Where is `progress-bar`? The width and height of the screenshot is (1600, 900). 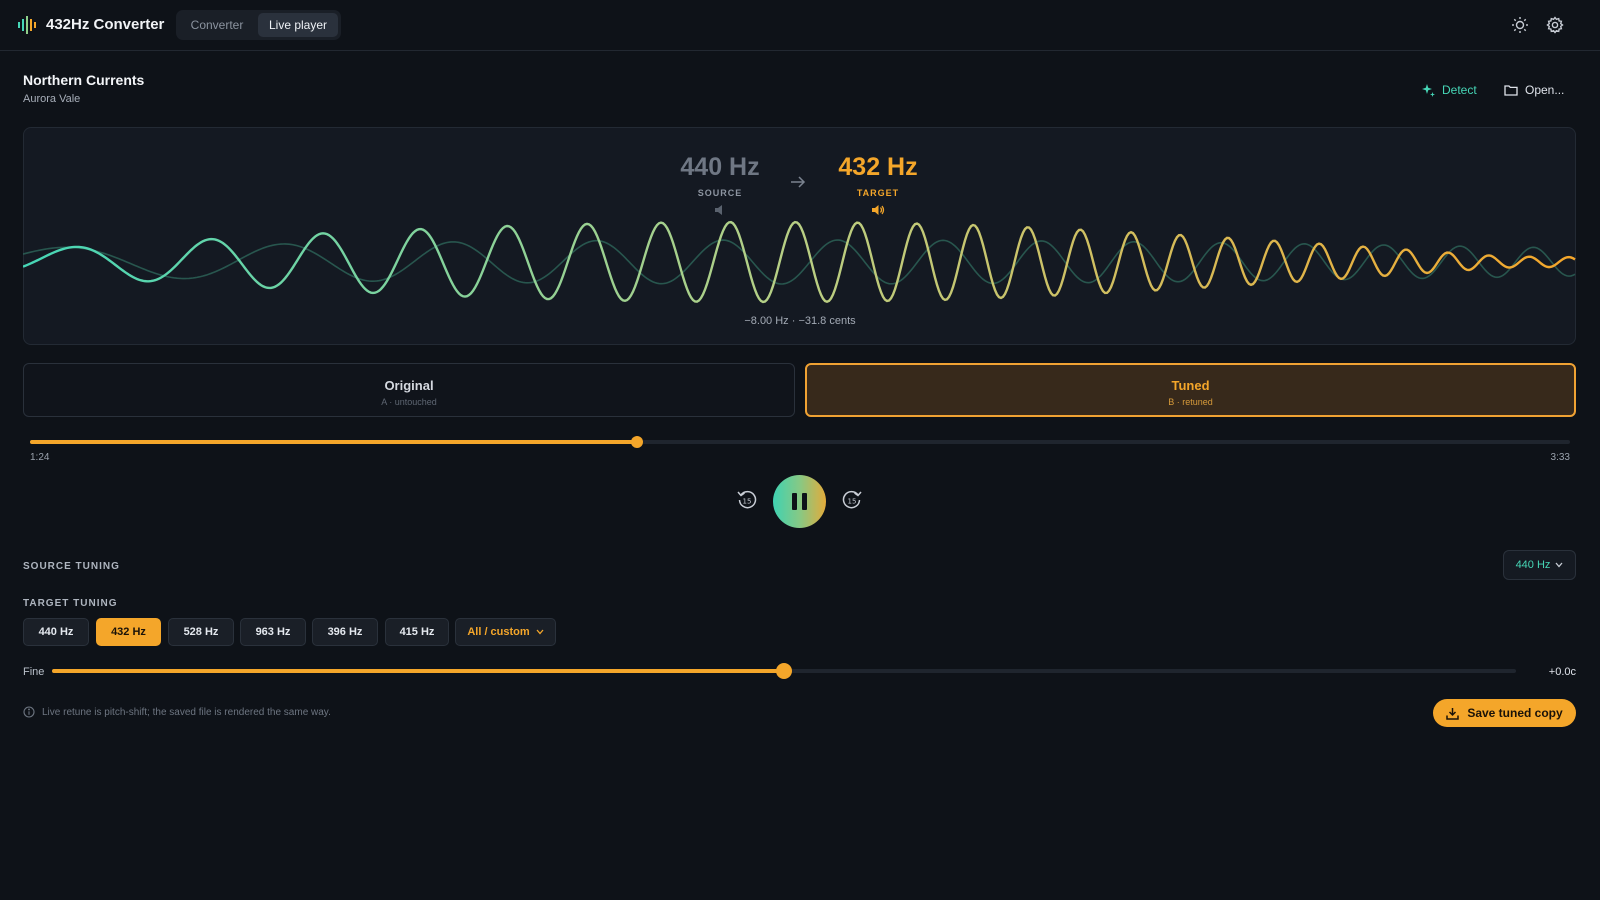
progress-bar is located at coordinates (800, 442).